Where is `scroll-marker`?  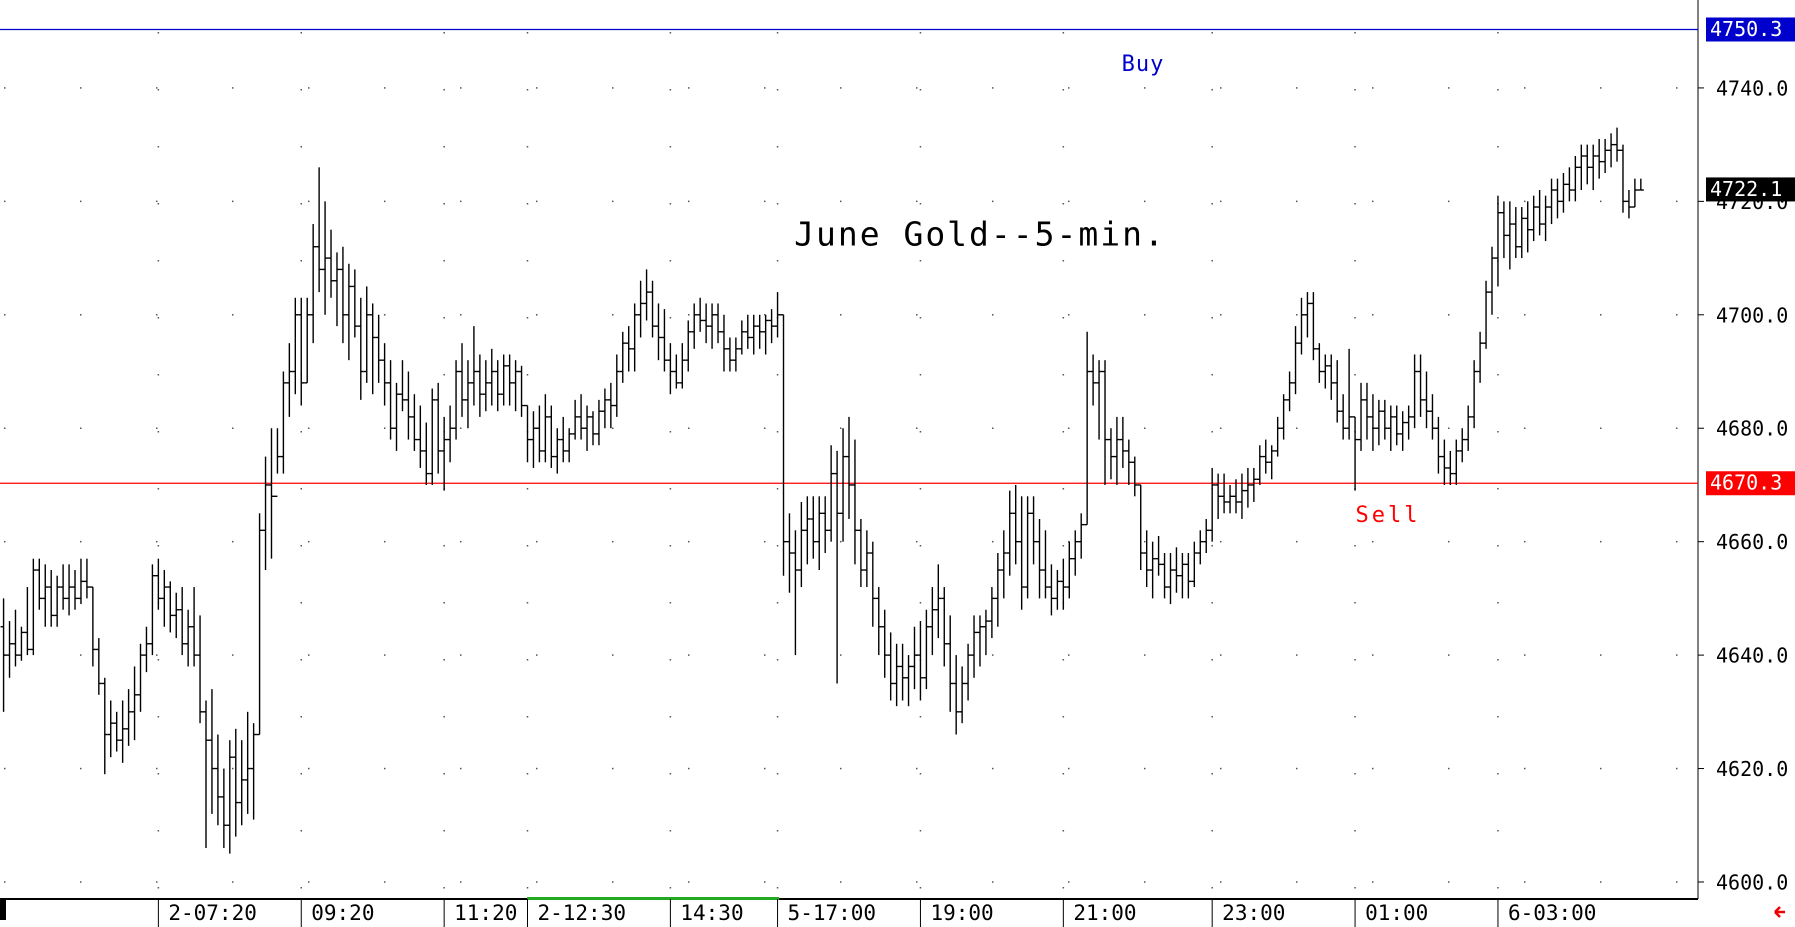
scroll-marker is located at coordinates (3, 910).